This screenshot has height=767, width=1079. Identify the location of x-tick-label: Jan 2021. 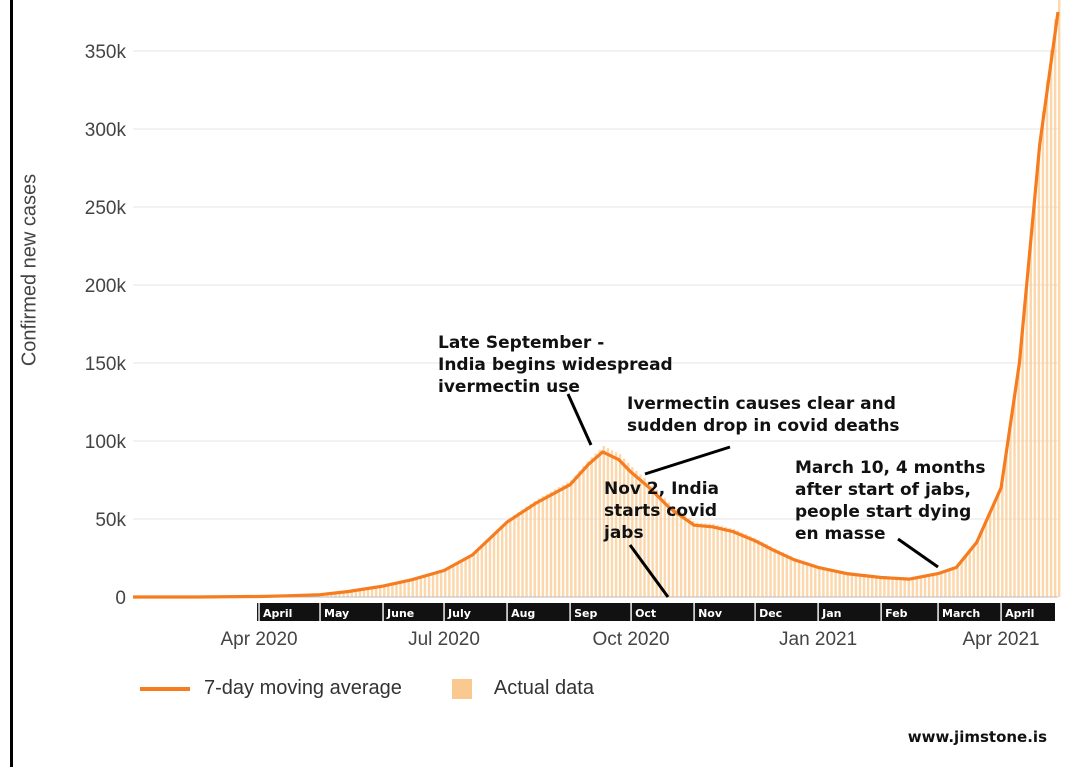
(818, 639).